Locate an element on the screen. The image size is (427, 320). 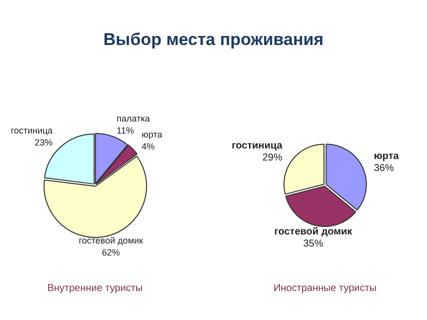
slice-label: палатка is located at coordinates (133, 118).